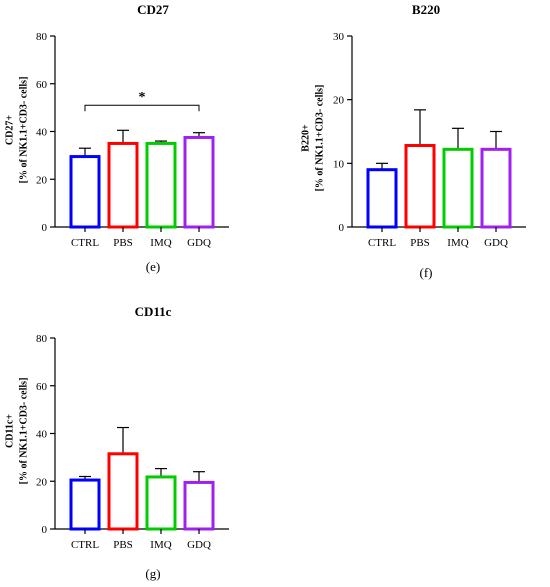 The width and height of the screenshot is (550, 587). Describe the element at coordinates (9, 431) in the screenshot. I see `y-axis-label: CD11c+` at that location.